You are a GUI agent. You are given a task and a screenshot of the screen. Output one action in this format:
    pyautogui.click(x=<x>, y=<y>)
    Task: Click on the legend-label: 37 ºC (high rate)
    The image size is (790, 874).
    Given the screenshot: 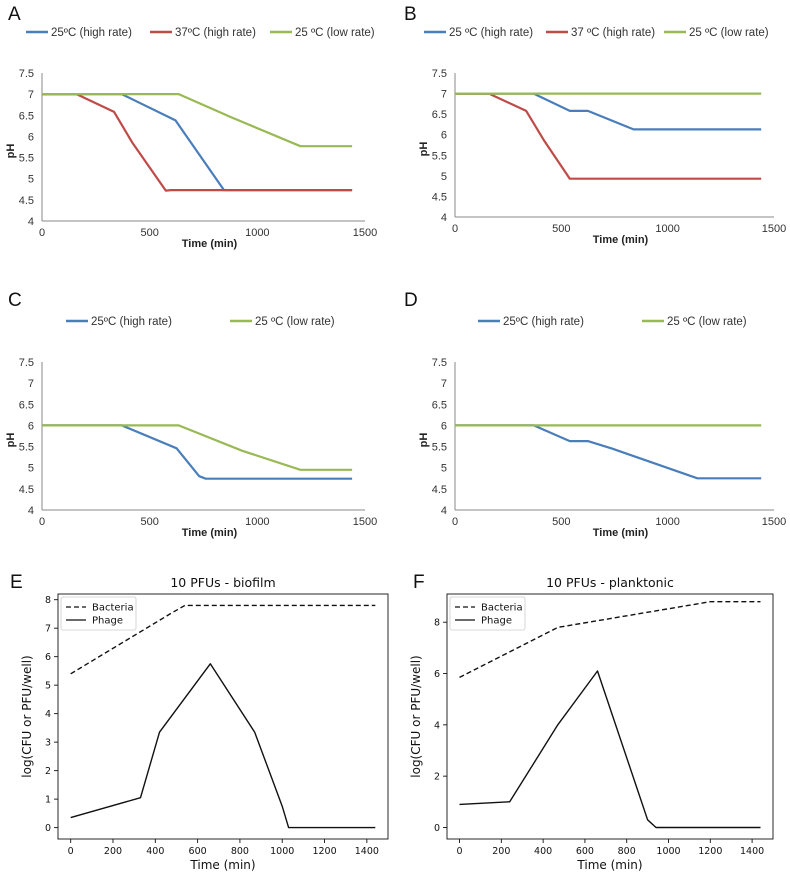 What is the action you would take?
    pyautogui.click(x=613, y=33)
    